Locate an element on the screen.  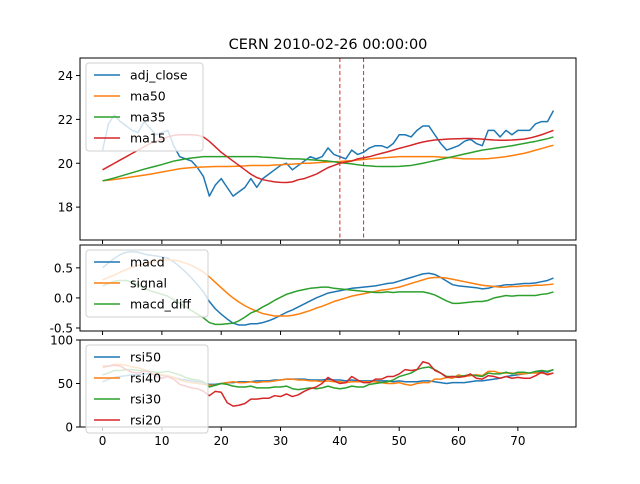
legend-price: adj_close ma50 ma35 ma15 is located at coordinates (144, 107).